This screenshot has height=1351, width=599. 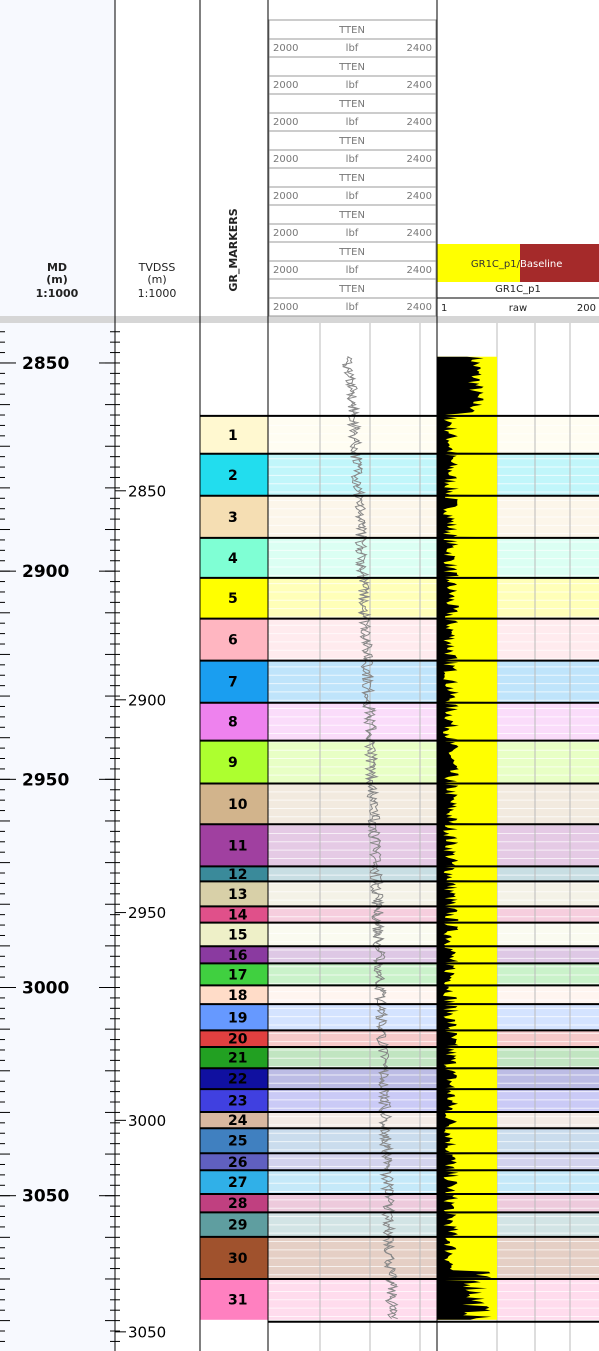 What do you see at coordinates (518, 289) in the screenshot?
I see `gr-name: GR1C_p1` at bounding box center [518, 289].